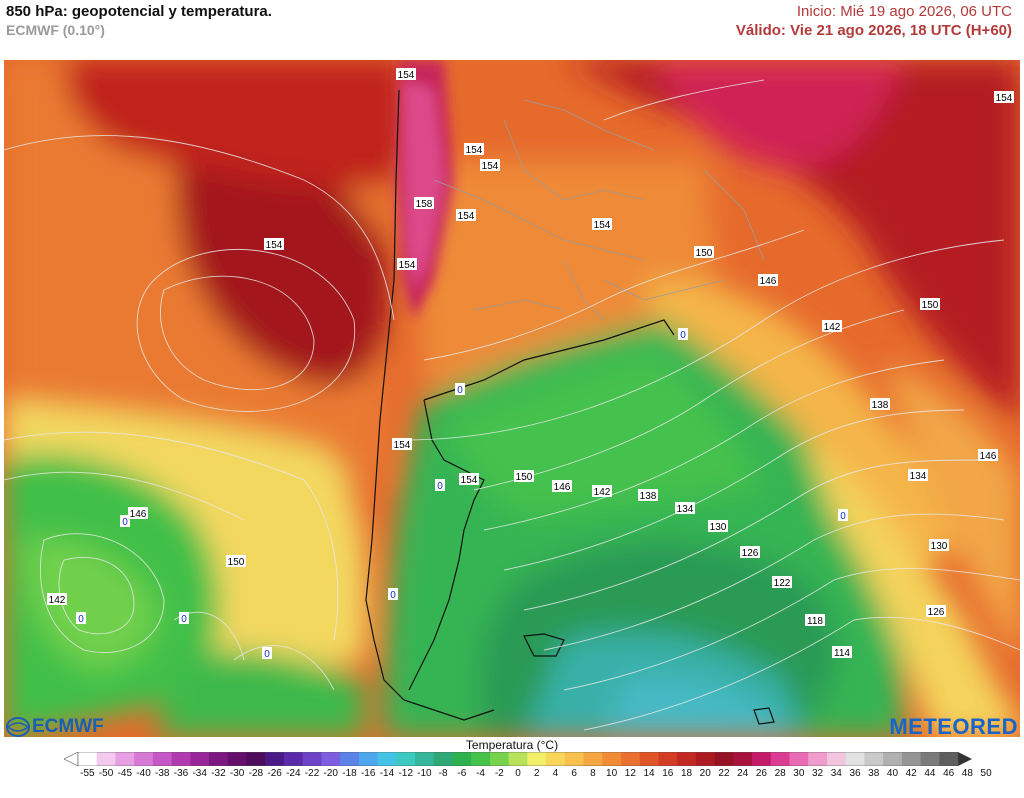  I want to click on contour-label: 150, so click(236, 561).